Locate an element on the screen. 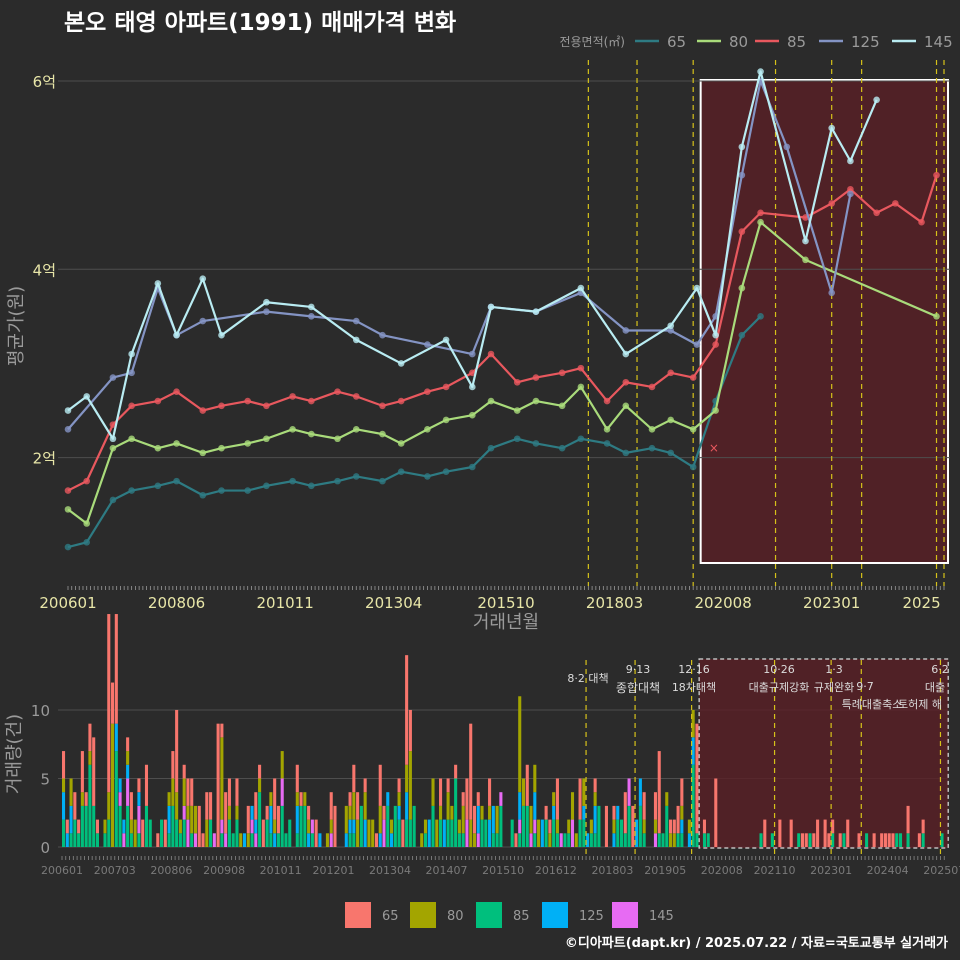 Image resolution: width=960 pixels, height=960 pixels. legend-label-80: 80 is located at coordinates (738, 42).